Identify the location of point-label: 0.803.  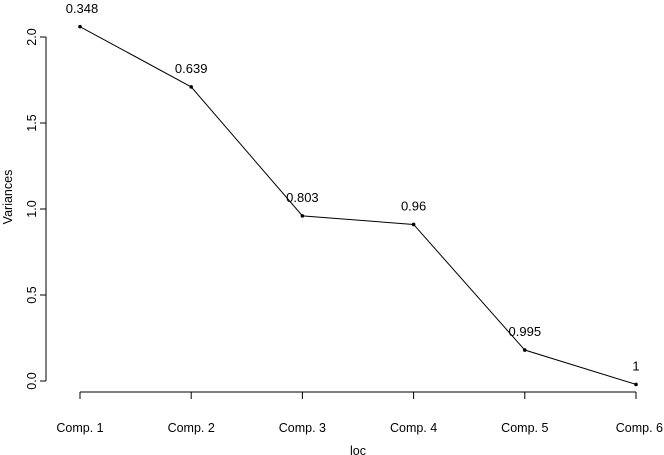
(302, 197).